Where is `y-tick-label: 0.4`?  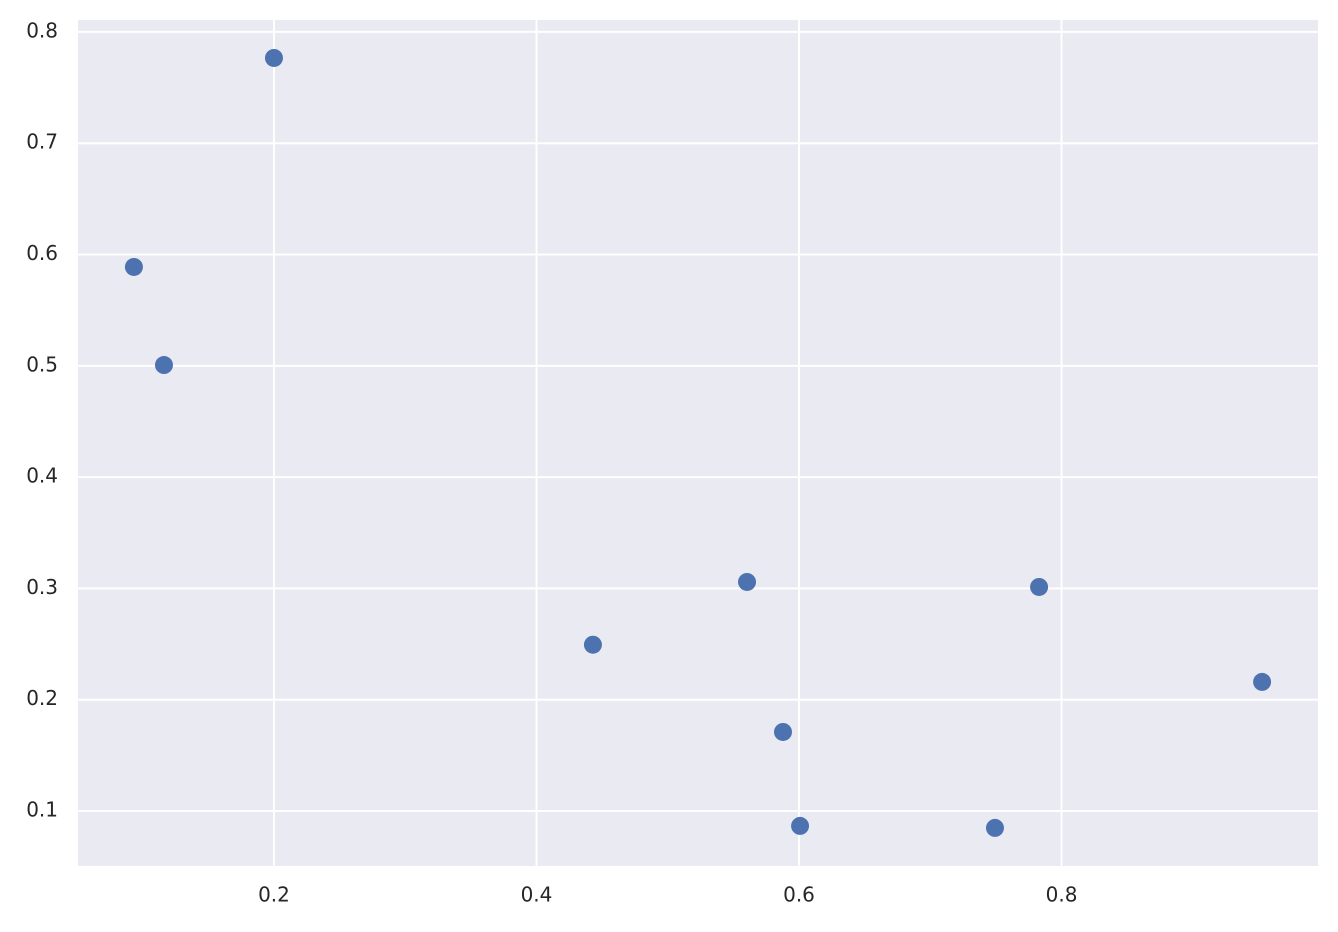 y-tick-label: 0.4 is located at coordinates (42, 476).